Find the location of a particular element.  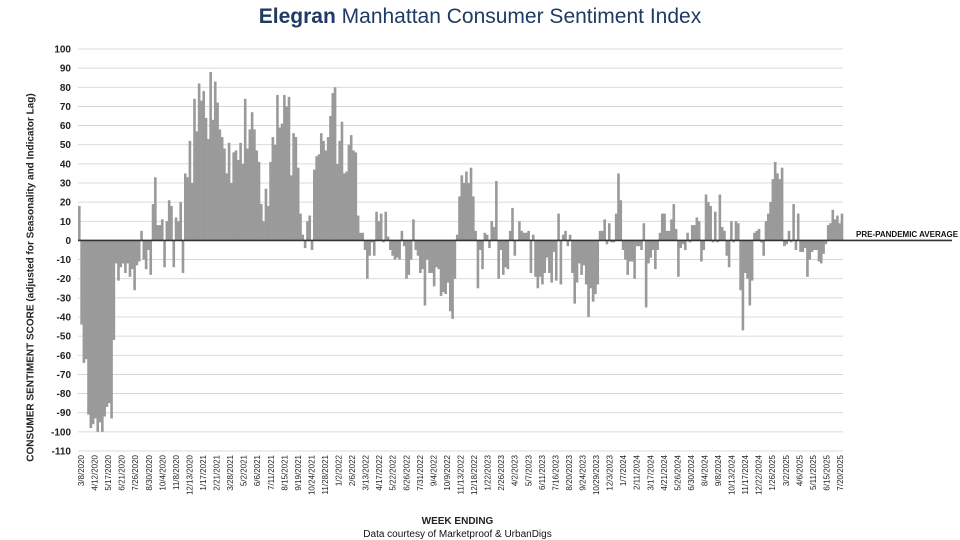

y-tick-label: -80 is located at coordinates (64, 394).